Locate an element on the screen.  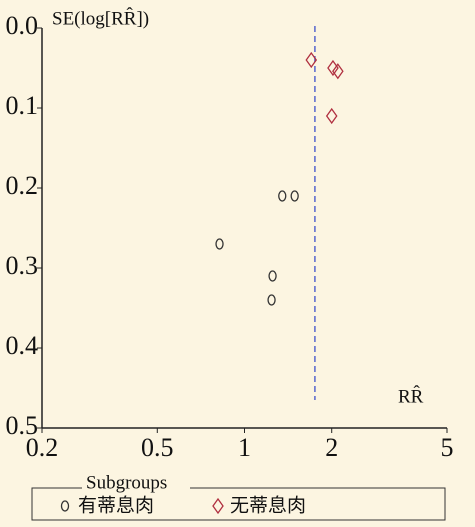
y-tick-label: 0.0 is located at coordinates (22, 25).